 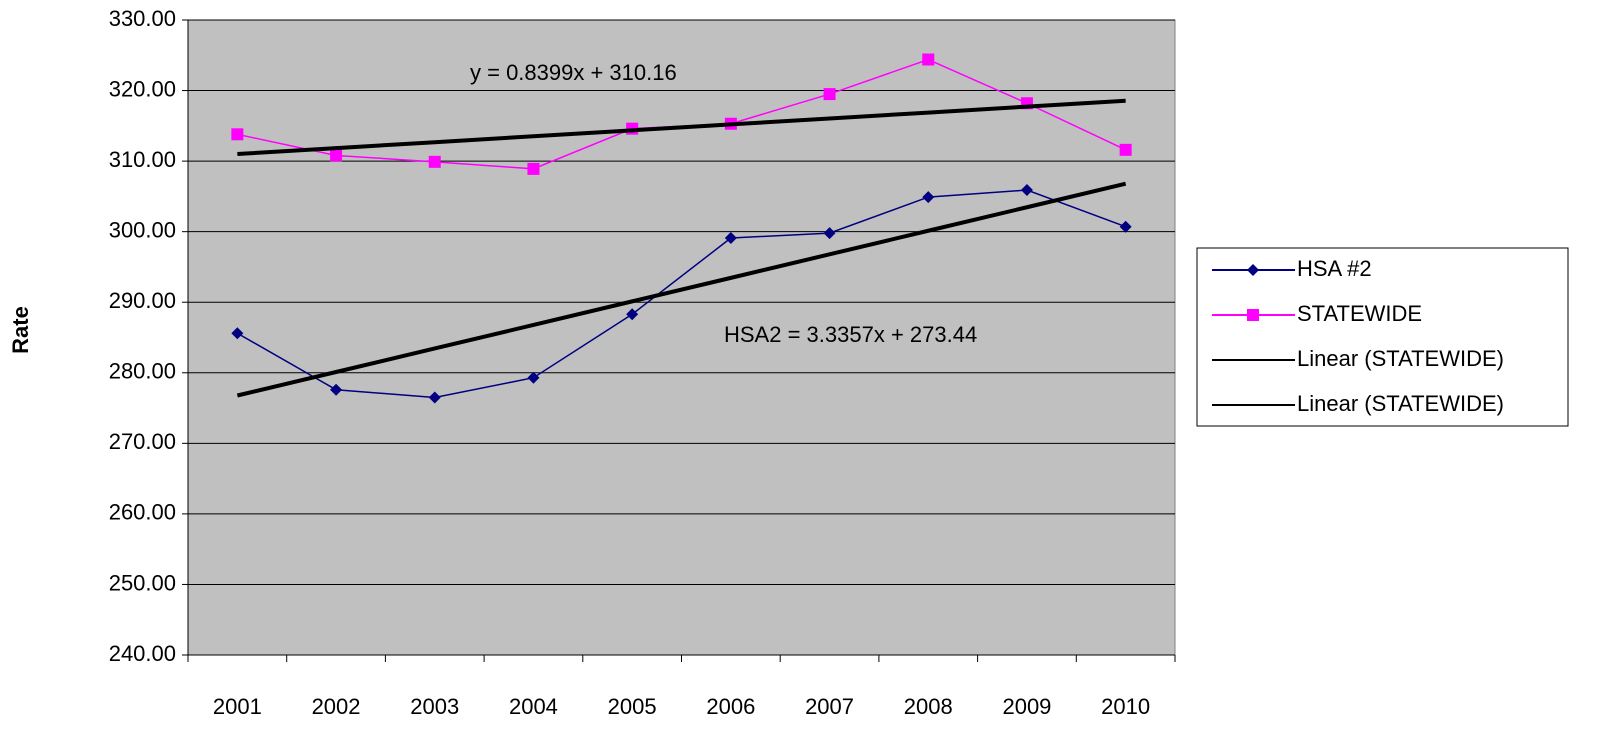 I want to click on y-tick-label: 280.00, so click(x=142, y=371).